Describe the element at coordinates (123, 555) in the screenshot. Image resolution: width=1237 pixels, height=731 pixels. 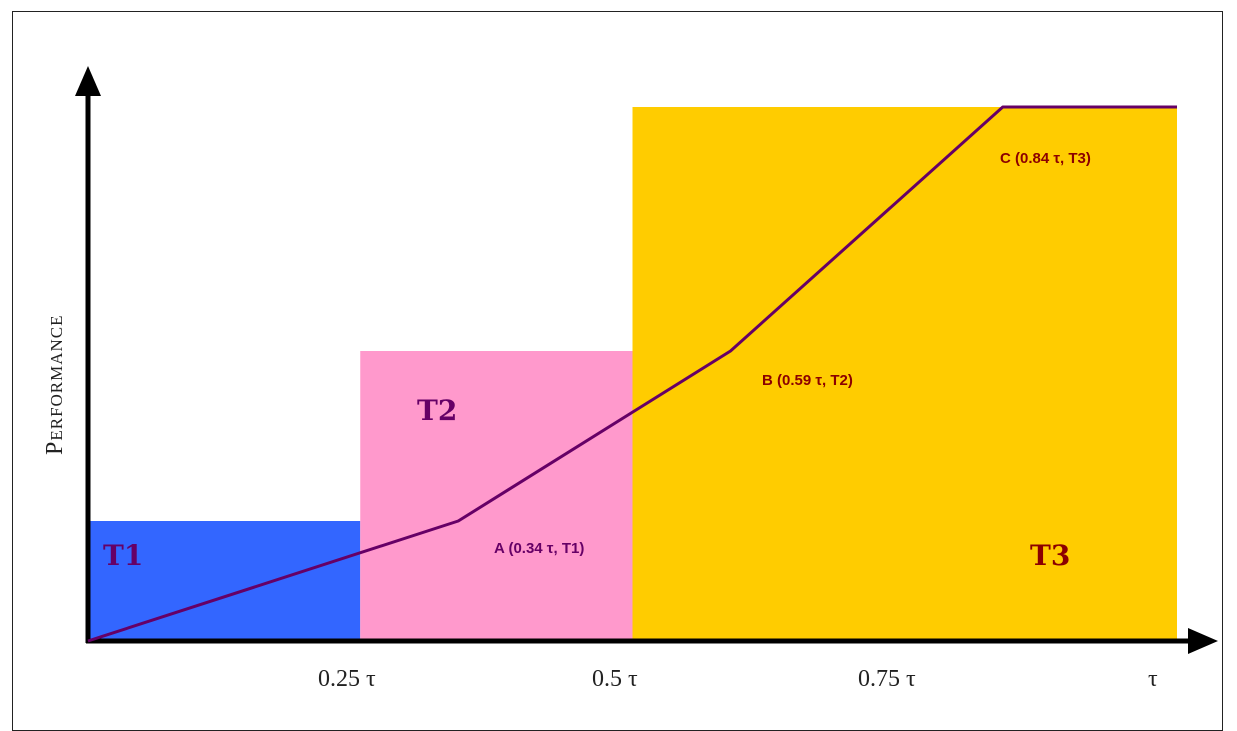
I see `region-label-t1: T1` at that location.